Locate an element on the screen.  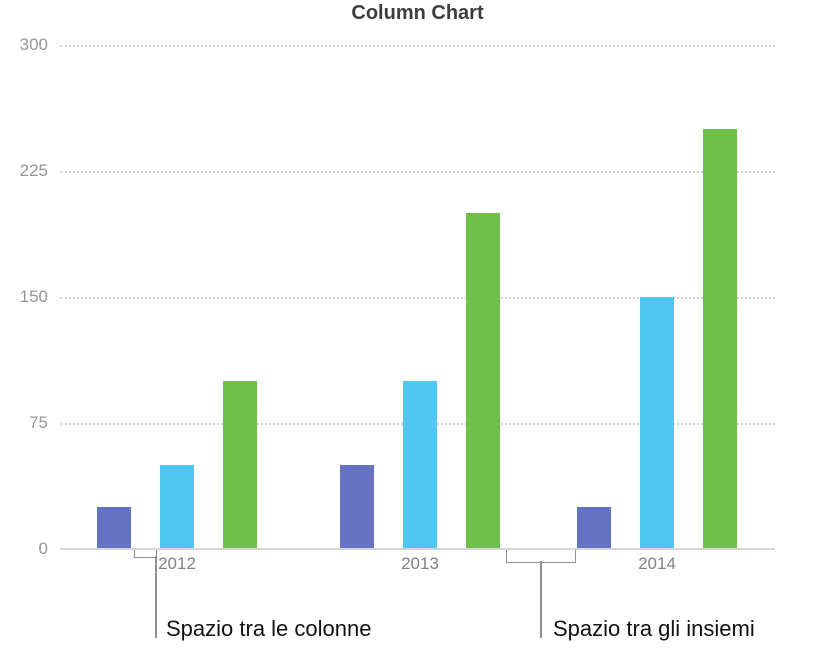
y-axis-label-75: 75 is located at coordinates (38, 422).